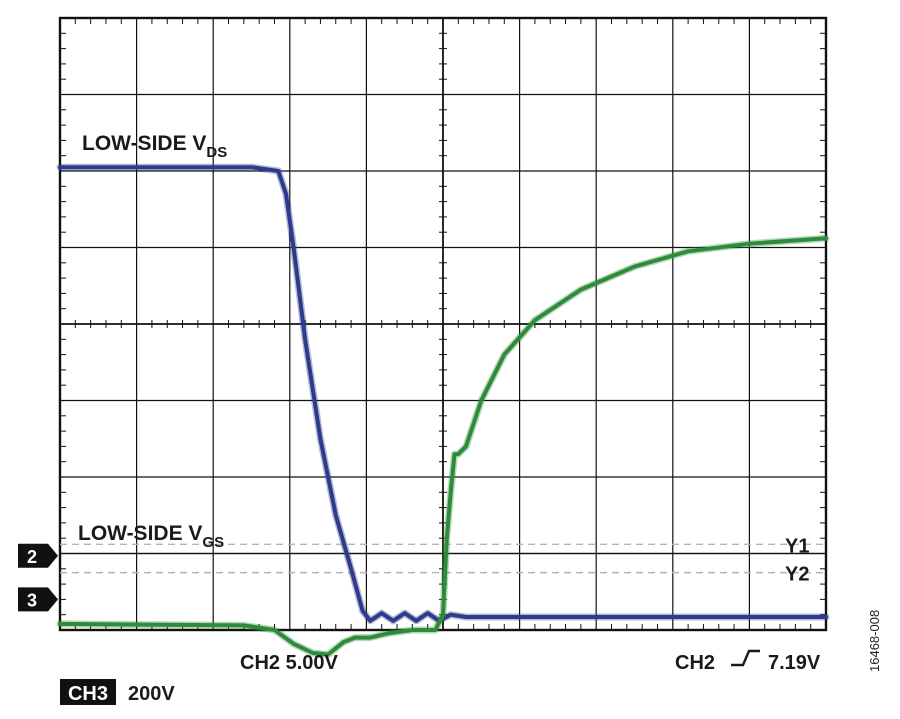  I want to click on ch3-tag-label: CH3, so click(88, 694).